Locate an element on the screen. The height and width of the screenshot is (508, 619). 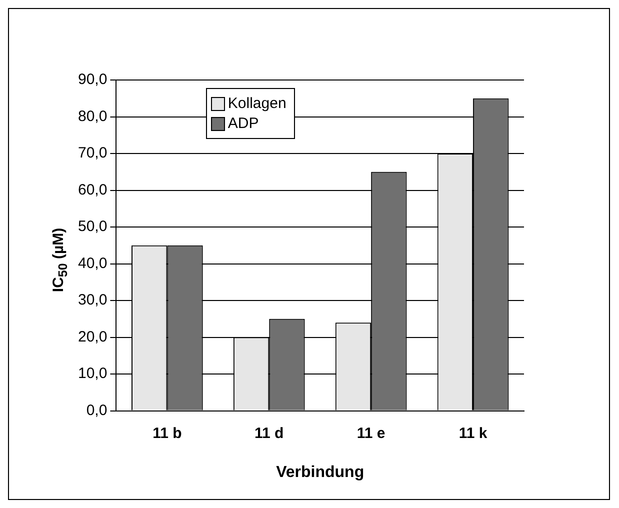
y-tick-label: 80,0 is located at coordinates (93, 116).